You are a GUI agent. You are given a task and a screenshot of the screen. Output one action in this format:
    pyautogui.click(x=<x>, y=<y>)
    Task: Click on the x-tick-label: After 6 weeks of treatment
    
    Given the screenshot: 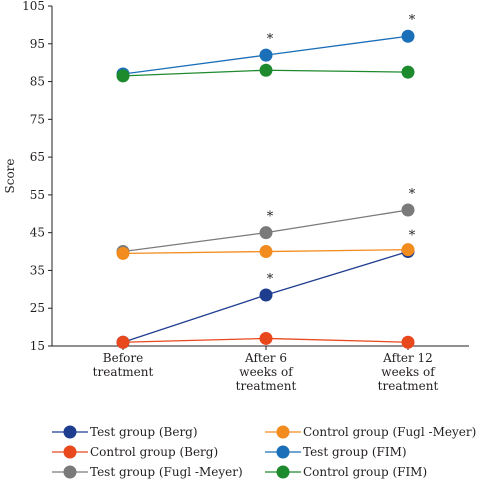 What is the action you would take?
    pyautogui.click(x=266, y=372)
    